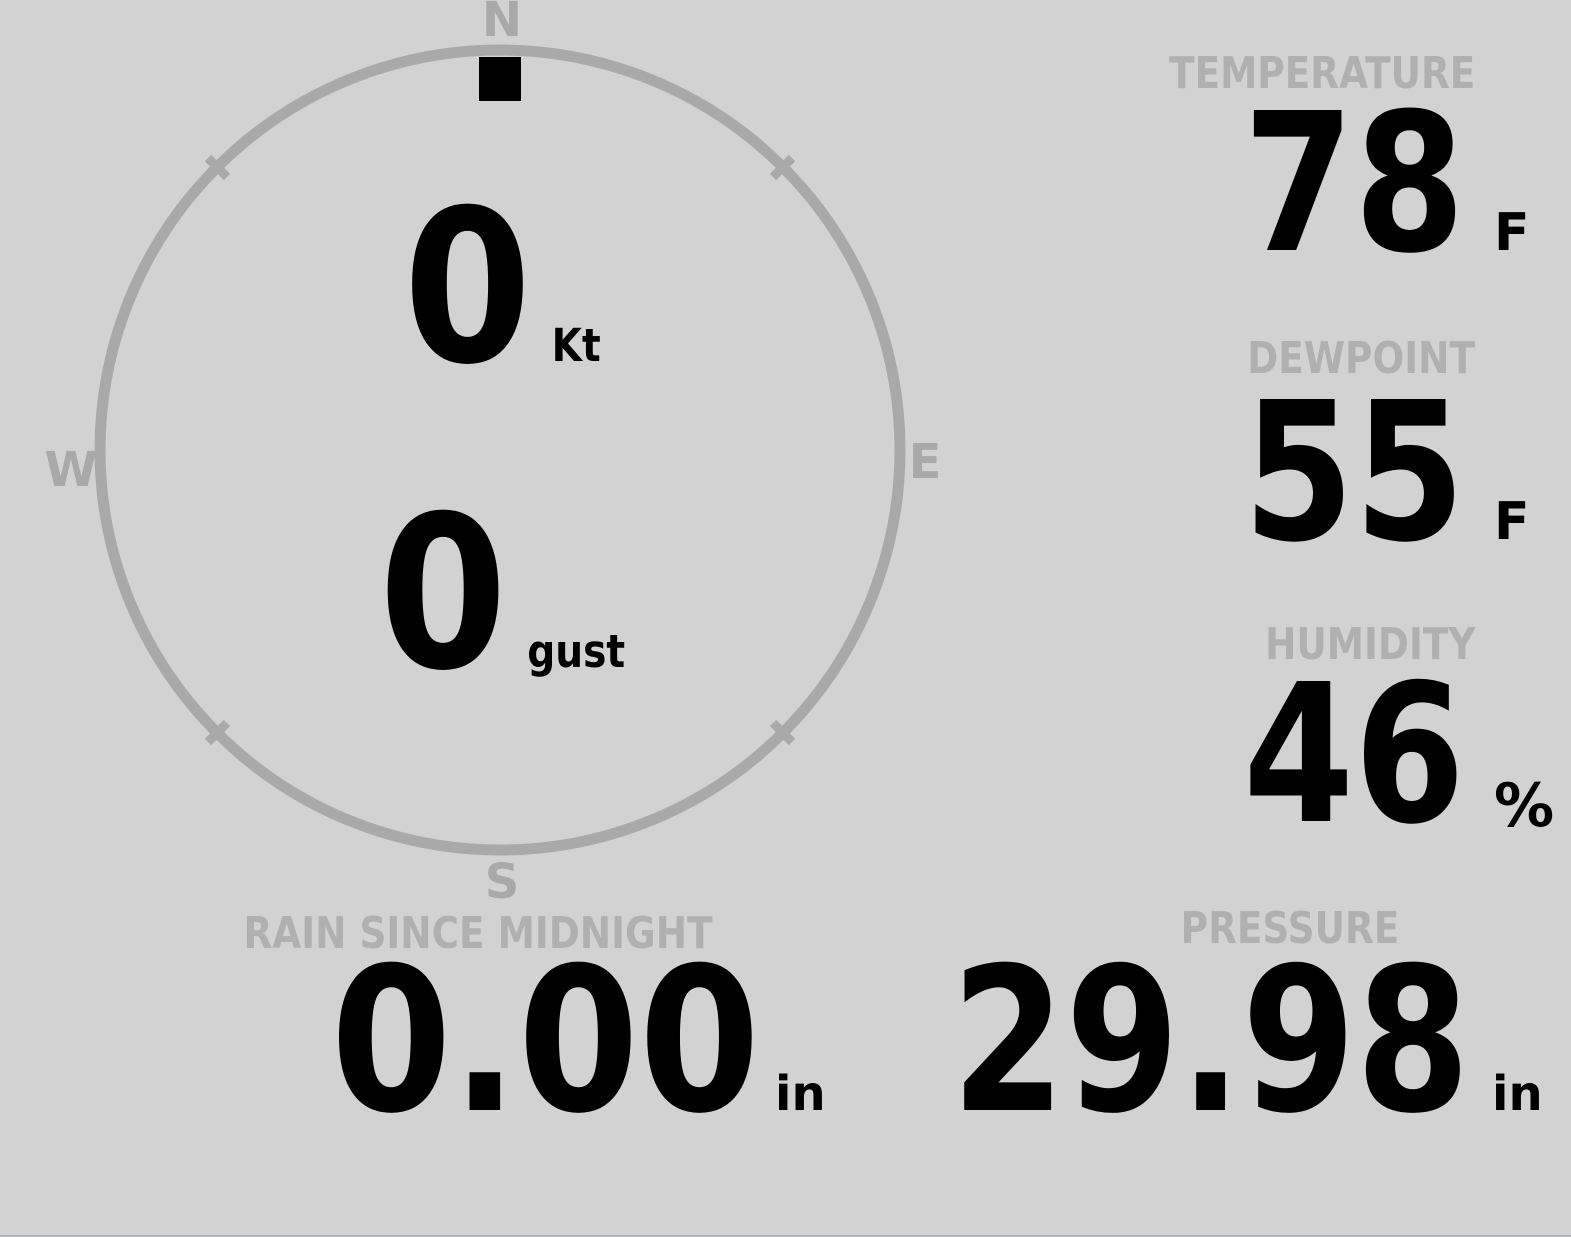  I want to click on wind-direction-marker, so click(500, 79).